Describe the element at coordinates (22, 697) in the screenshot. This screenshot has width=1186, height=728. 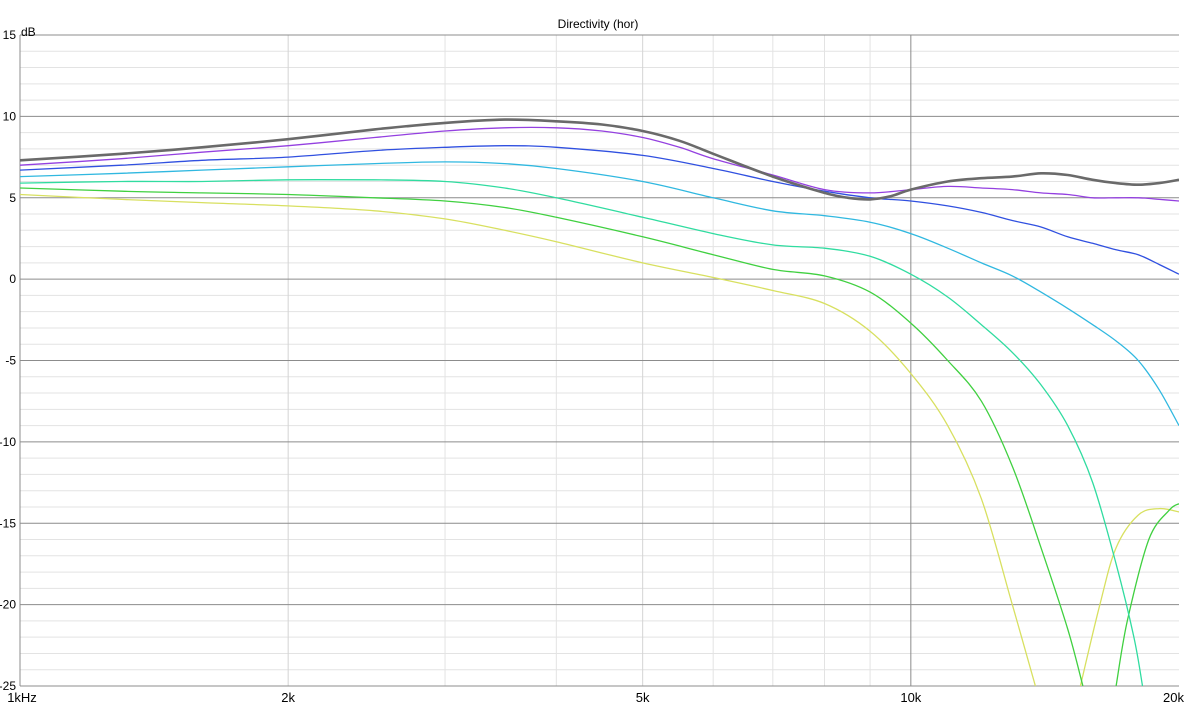
I see `x-tick-label: 1kHz` at that location.